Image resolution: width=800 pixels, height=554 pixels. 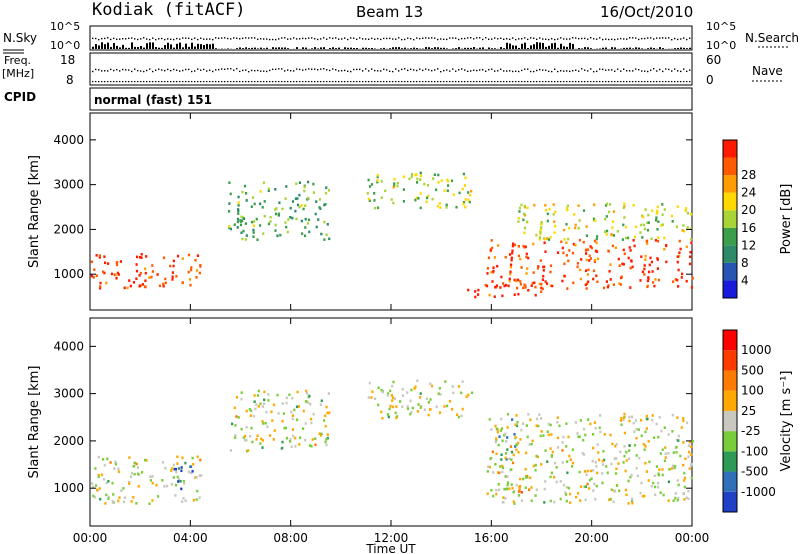 What do you see at coordinates (786, 219) in the screenshot?
I see `colorbar-label-power: Power [dB]` at bounding box center [786, 219].